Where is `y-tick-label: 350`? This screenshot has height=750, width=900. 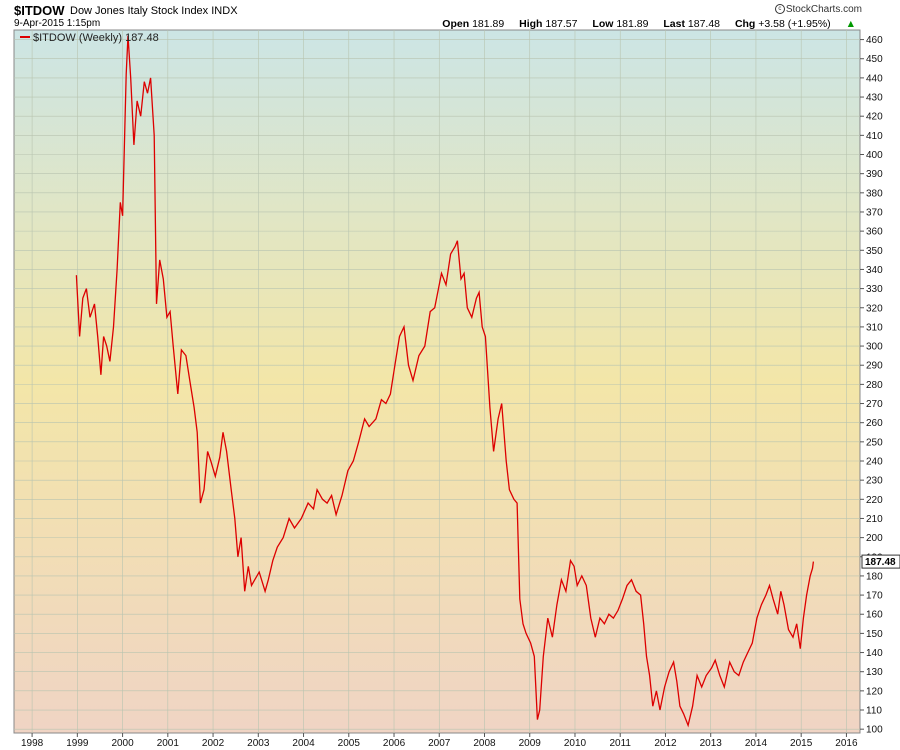
y-tick-label: 350 is located at coordinates (874, 251).